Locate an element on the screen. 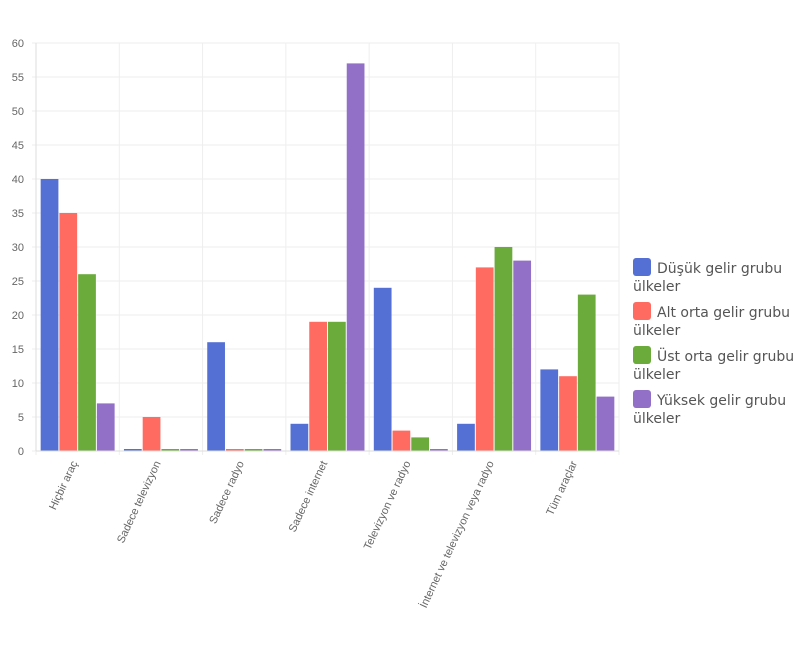  legend-item: Düşük gelir grubu ülkeler is located at coordinates (715, 277).